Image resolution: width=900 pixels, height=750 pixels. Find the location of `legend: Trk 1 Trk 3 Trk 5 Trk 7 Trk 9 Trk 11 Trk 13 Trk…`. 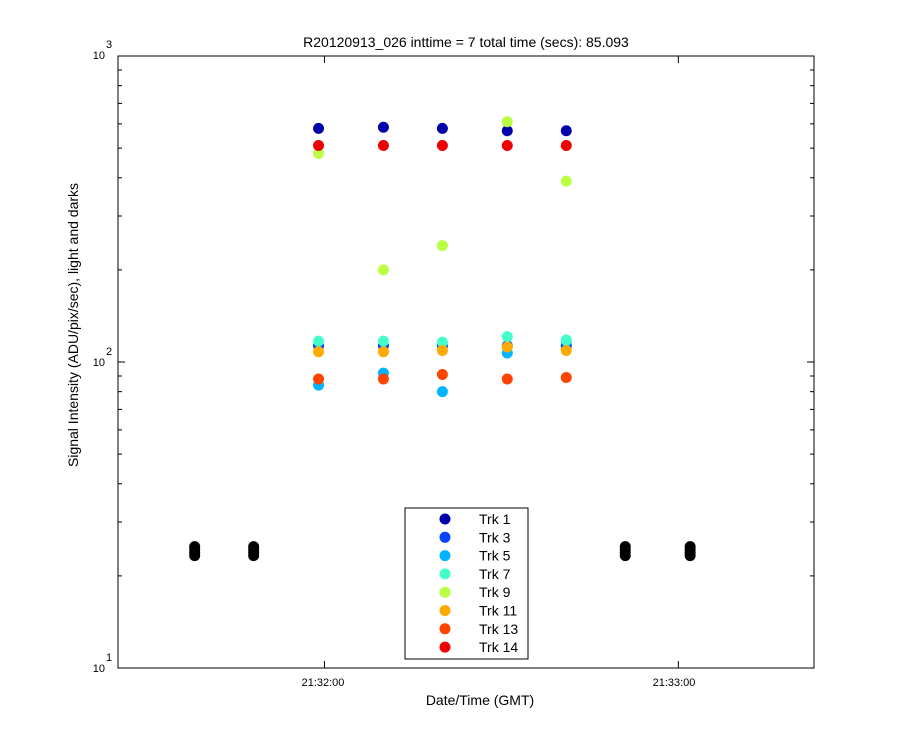

legend: Trk 1 Trk 3 Trk 5 Trk 7 Trk 9 Trk 11 Trk 13 Trk… is located at coordinates (466, 583).